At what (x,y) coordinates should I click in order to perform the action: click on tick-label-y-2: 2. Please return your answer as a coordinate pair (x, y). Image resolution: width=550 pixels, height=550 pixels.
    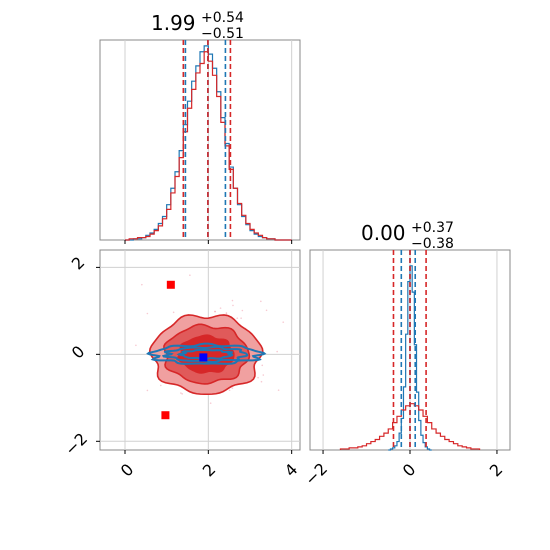
    Looking at the image, I should click on (78, 263).